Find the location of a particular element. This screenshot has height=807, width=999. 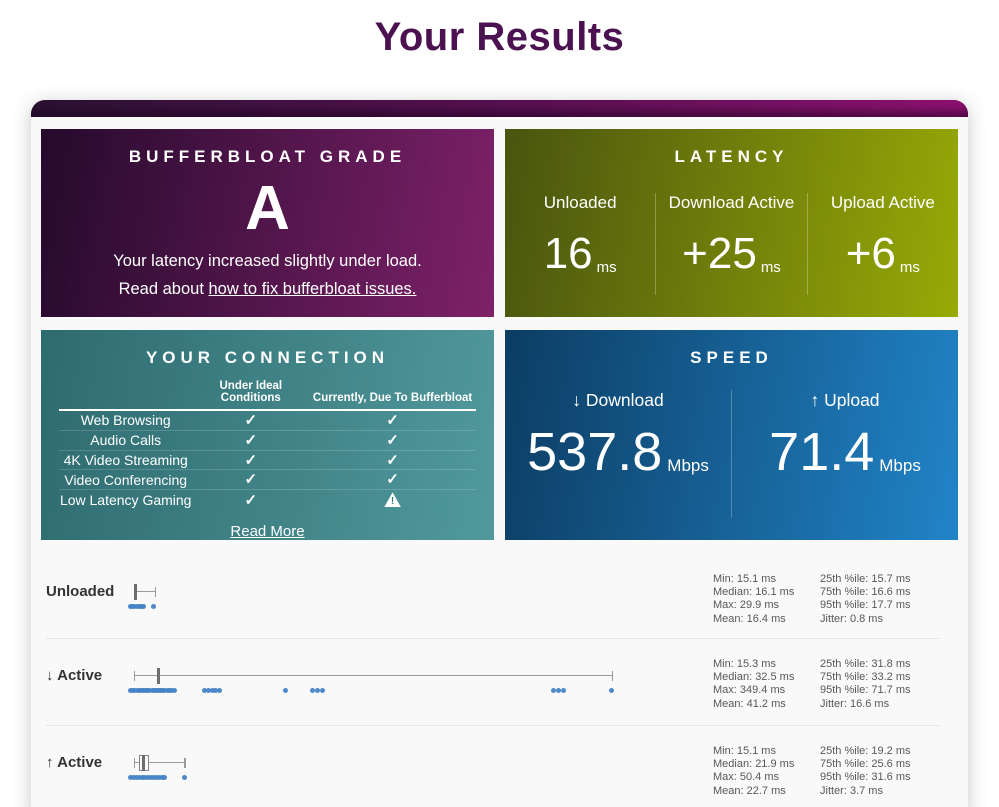

connection-row: Low Latency Gaming ✓ ! is located at coordinates (267, 500).